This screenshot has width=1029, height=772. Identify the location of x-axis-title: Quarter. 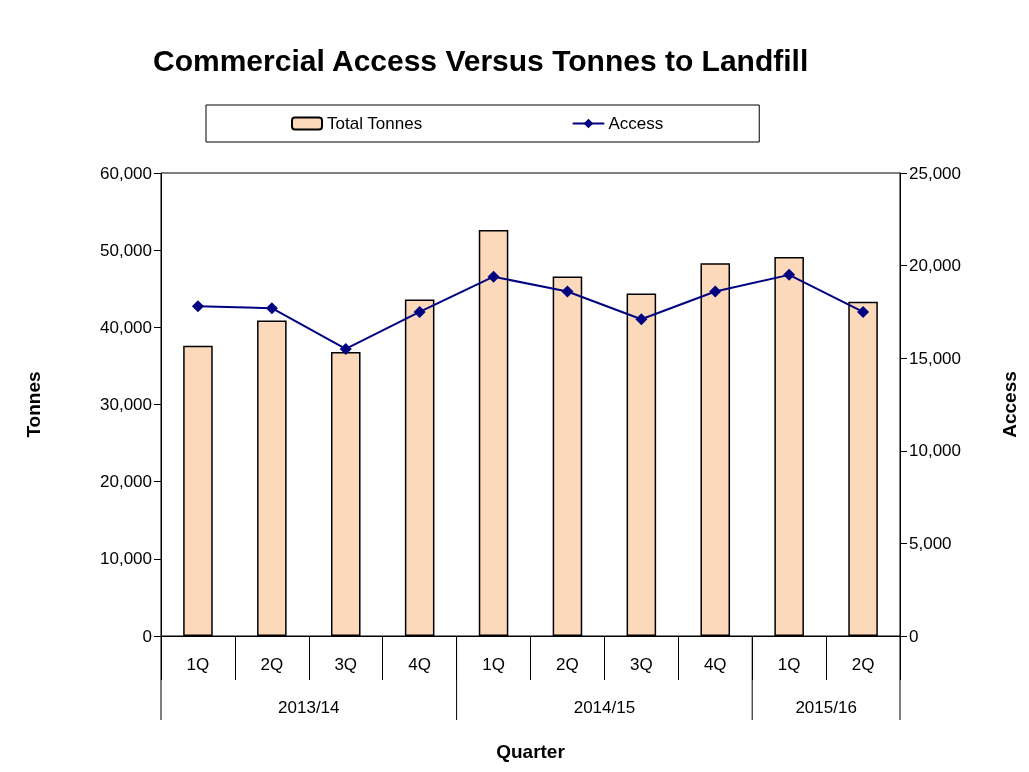
(531, 751).